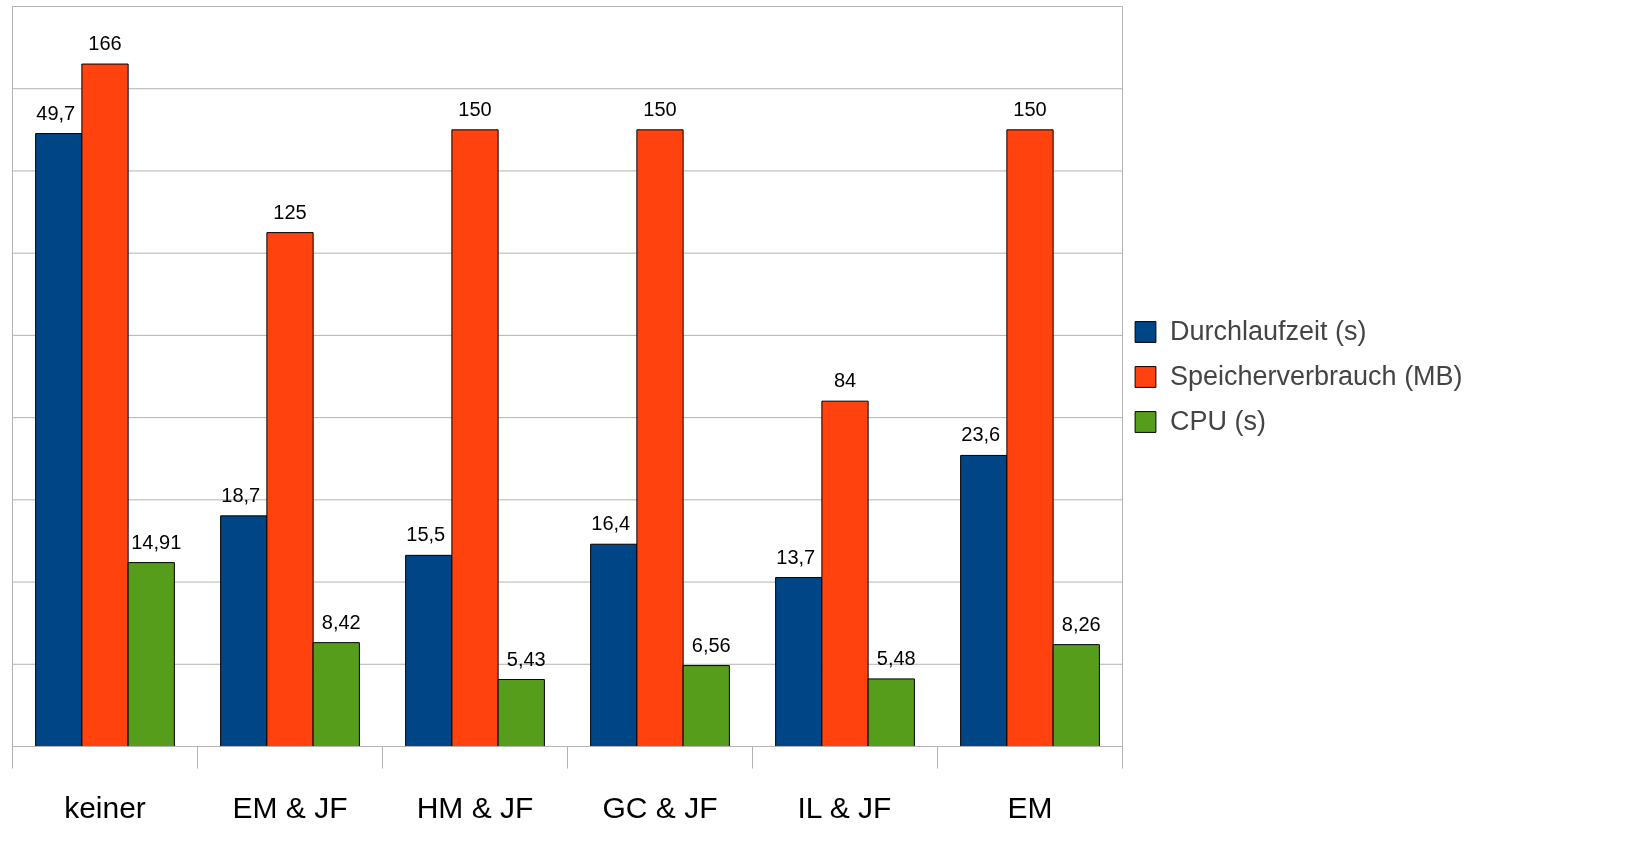 The height and width of the screenshot is (849, 1627). I want to click on data-label: 15,5, so click(426, 534).